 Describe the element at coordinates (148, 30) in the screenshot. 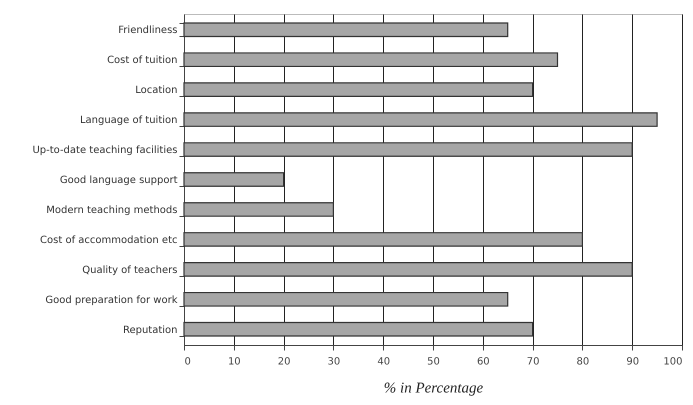

I see `y-tick-label: Friendliness` at that location.